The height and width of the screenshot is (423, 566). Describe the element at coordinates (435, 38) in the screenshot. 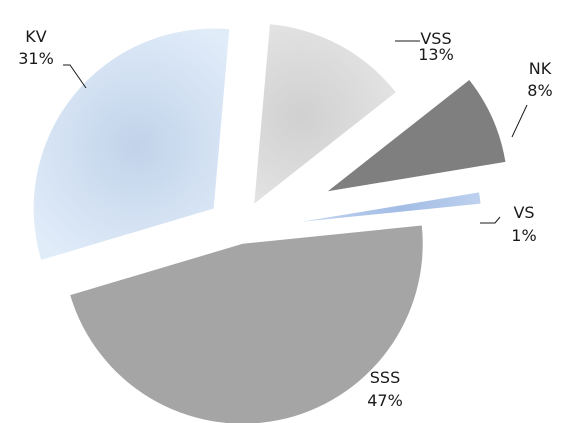

I see `slice-label-vss: VSS` at that location.